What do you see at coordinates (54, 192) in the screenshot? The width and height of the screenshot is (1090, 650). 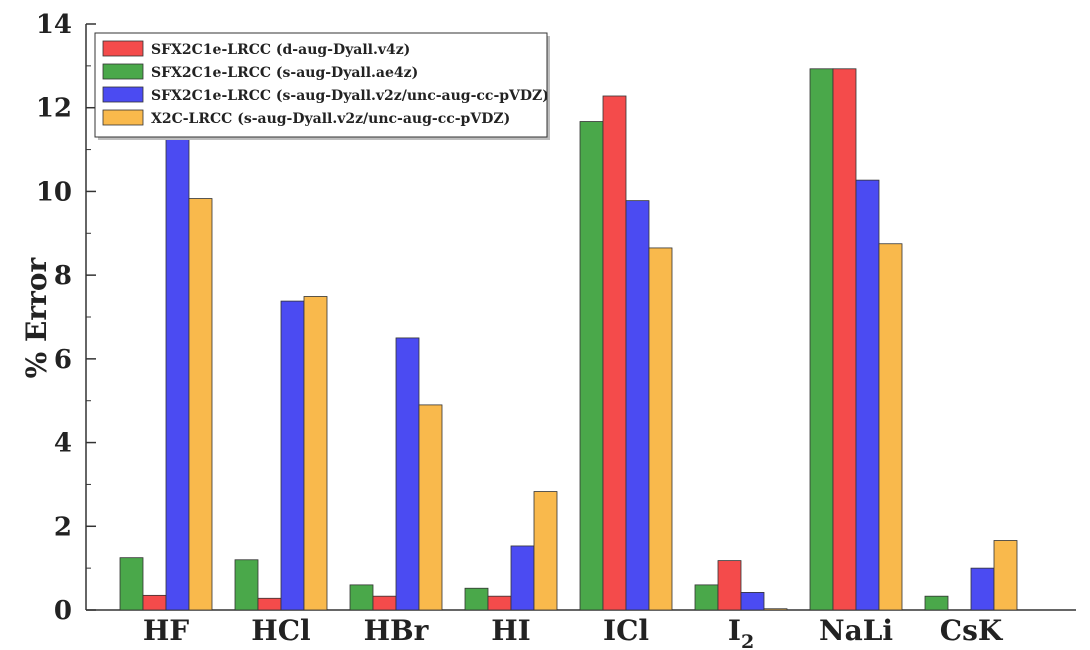 I see `y-tick-label: 10` at bounding box center [54, 192].